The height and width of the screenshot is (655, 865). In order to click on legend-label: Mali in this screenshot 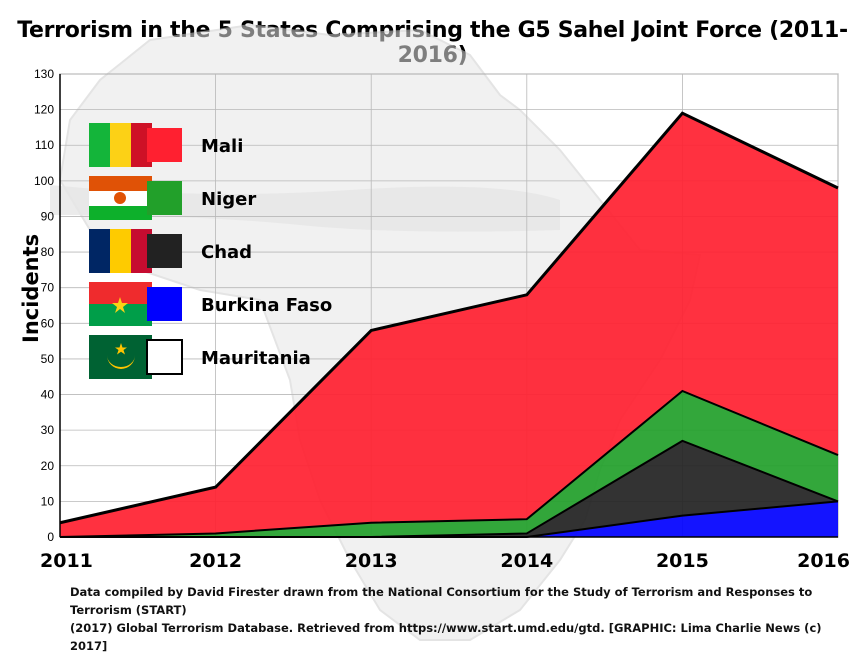, I will do `click(222, 146)`.